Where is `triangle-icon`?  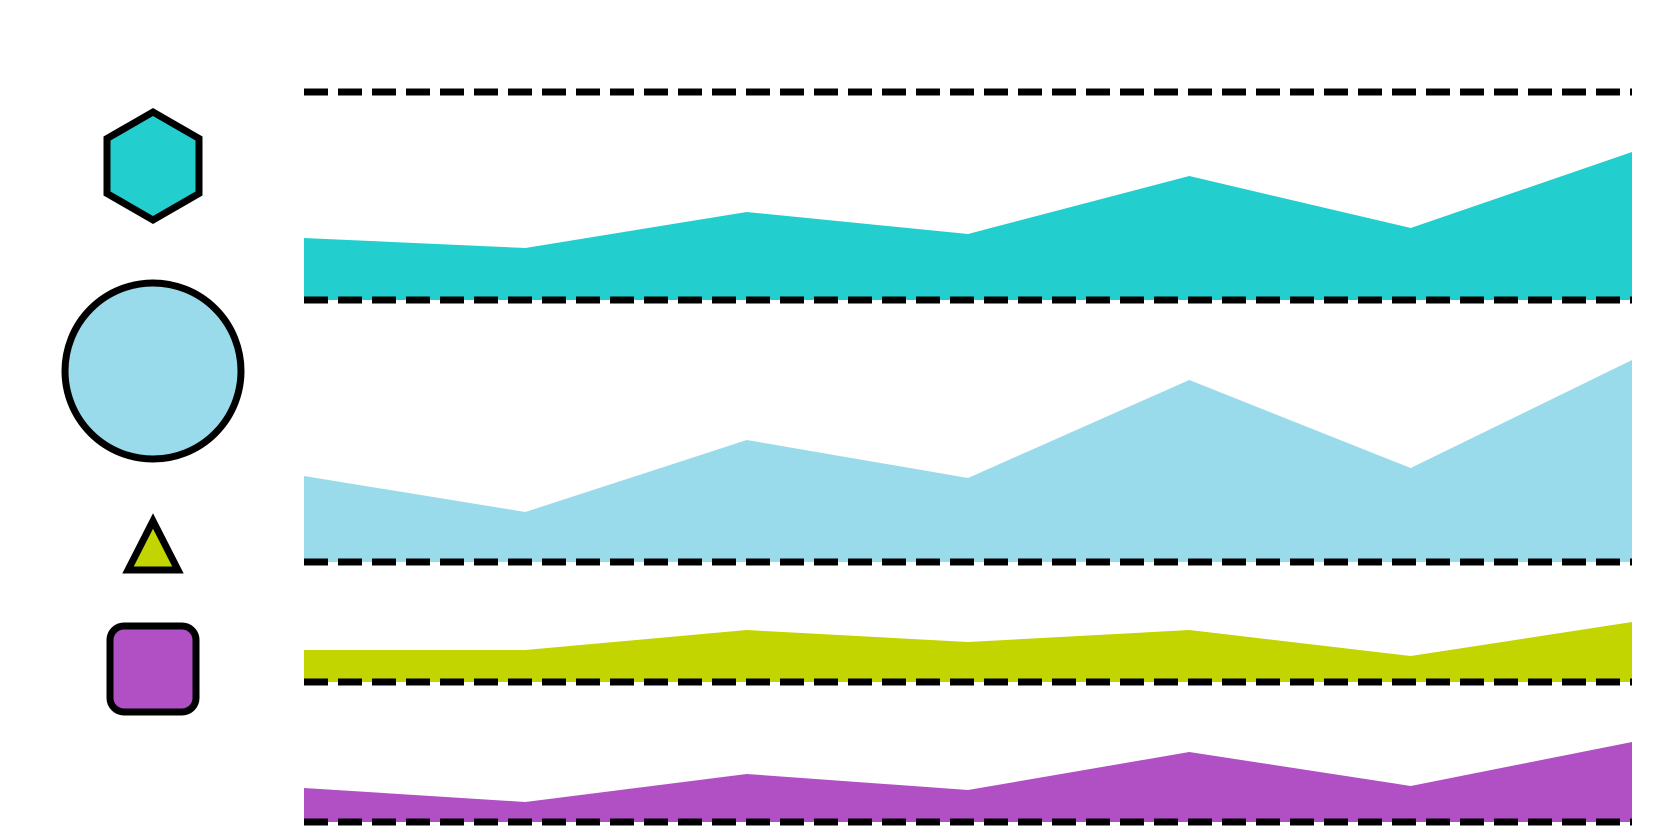
triangle-icon is located at coordinates (153, 543).